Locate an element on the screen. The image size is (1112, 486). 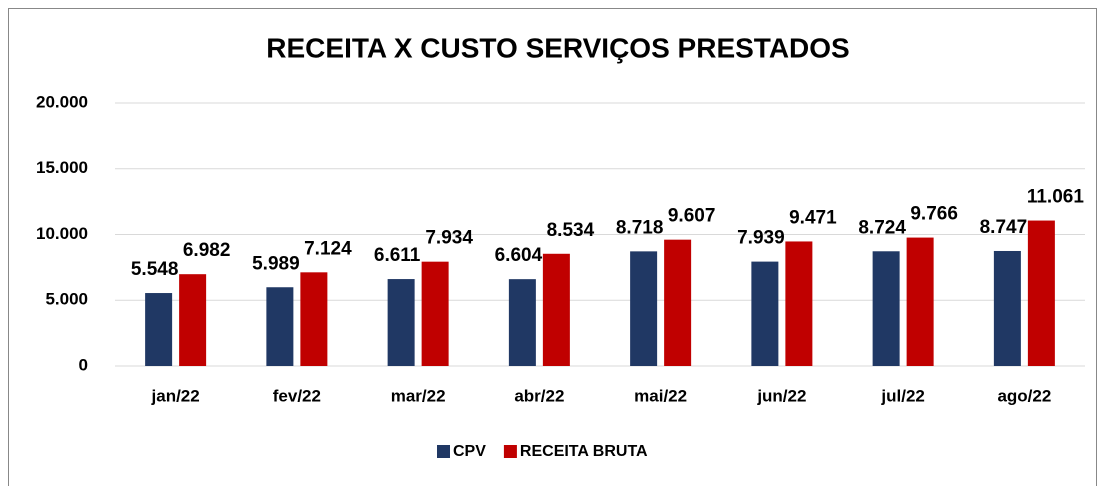
data-label: 11.061 is located at coordinates (1055, 197).